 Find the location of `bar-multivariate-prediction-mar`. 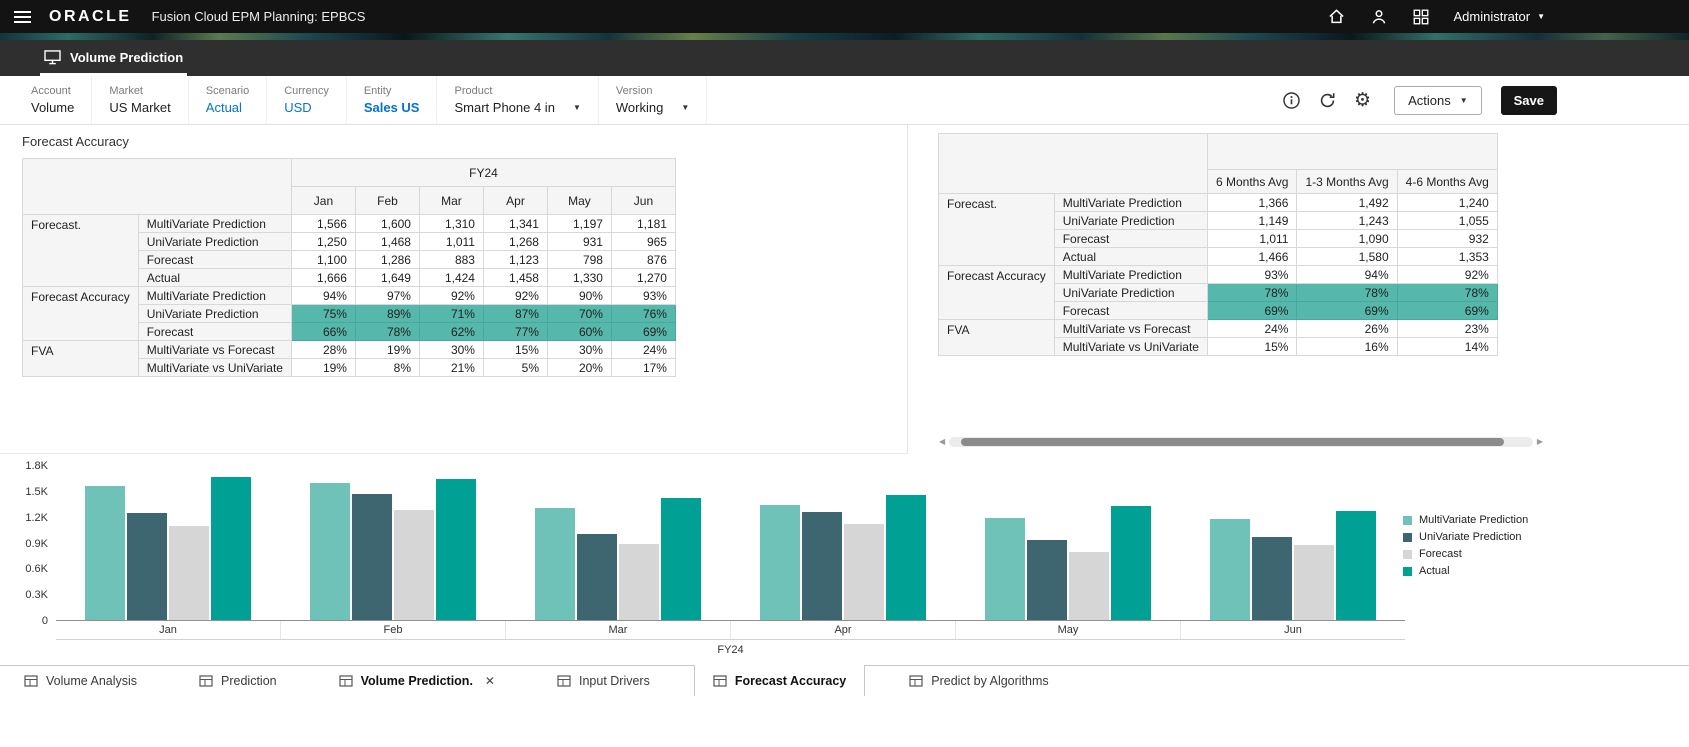

bar-multivariate-prediction-mar is located at coordinates (555, 563).